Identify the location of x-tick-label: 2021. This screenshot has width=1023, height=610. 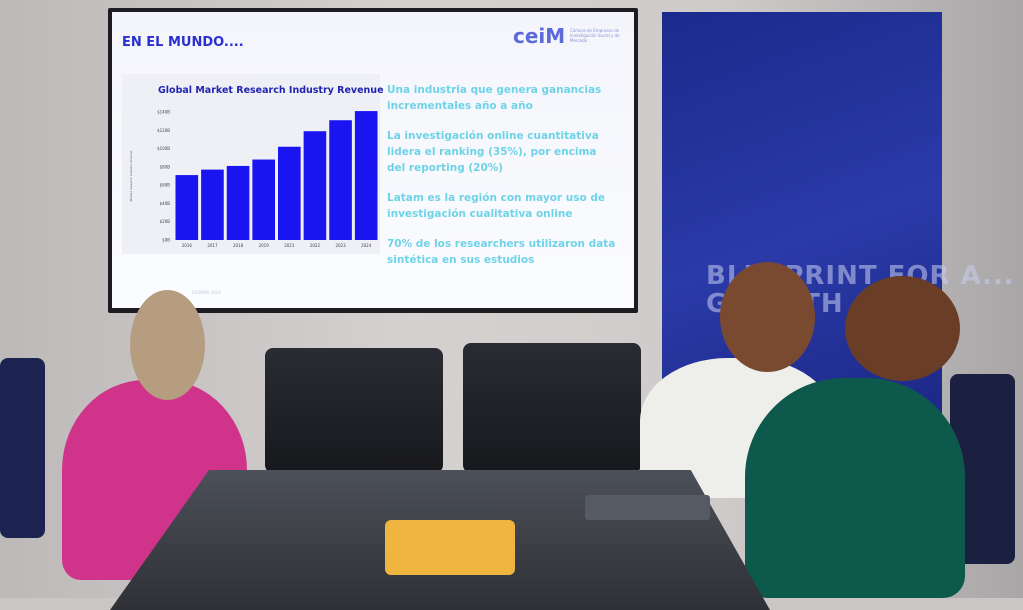
(289, 245).